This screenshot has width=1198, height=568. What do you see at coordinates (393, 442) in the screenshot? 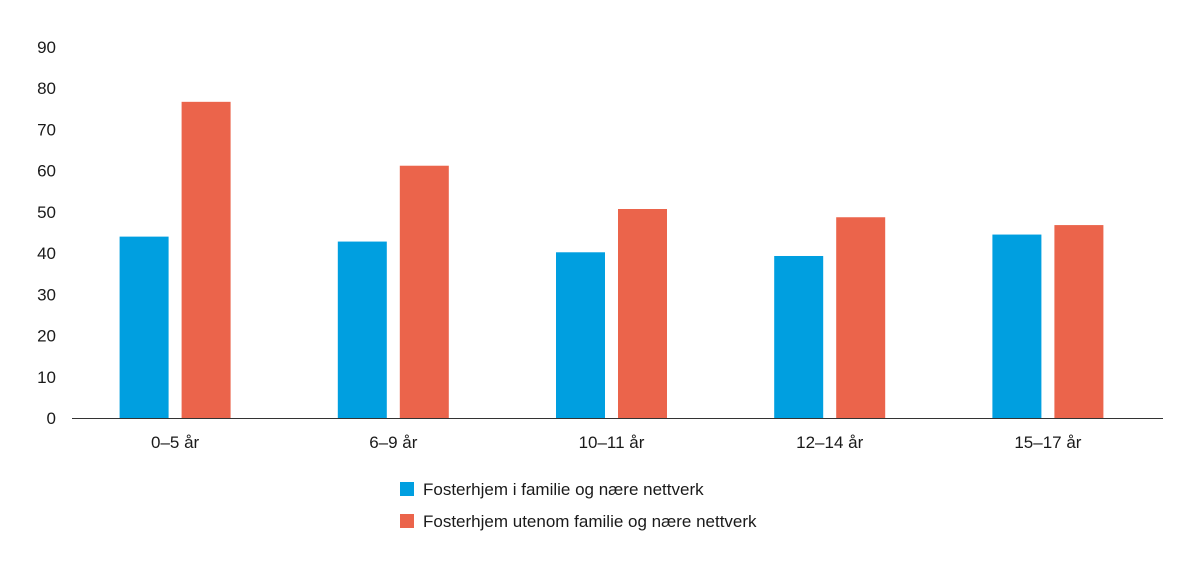
I see `x-tick-label: 6–9 år` at bounding box center [393, 442].